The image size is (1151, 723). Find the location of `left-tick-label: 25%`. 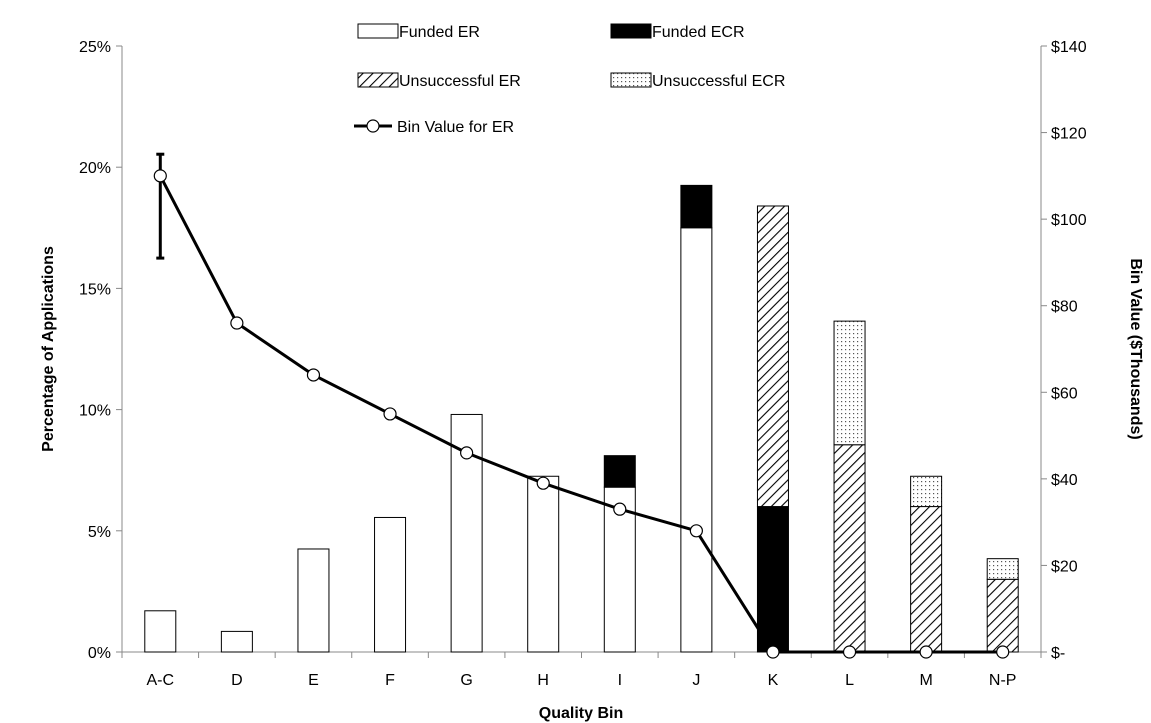

left-tick-label: 25% is located at coordinates (95, 47).